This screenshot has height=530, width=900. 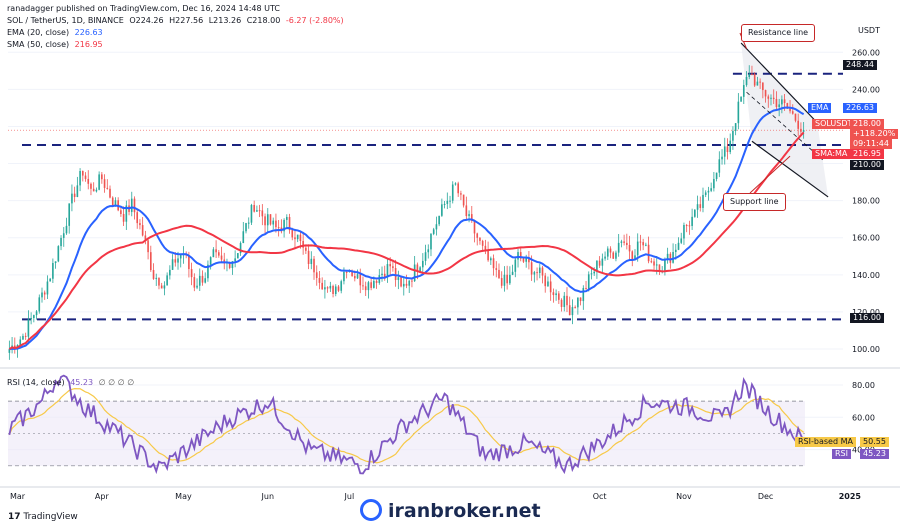 What do you see at coordinates (38, 32) in the screenshot?
I see `ema-legend-label: EMA (20, close)` at bounding box center [38, 32].